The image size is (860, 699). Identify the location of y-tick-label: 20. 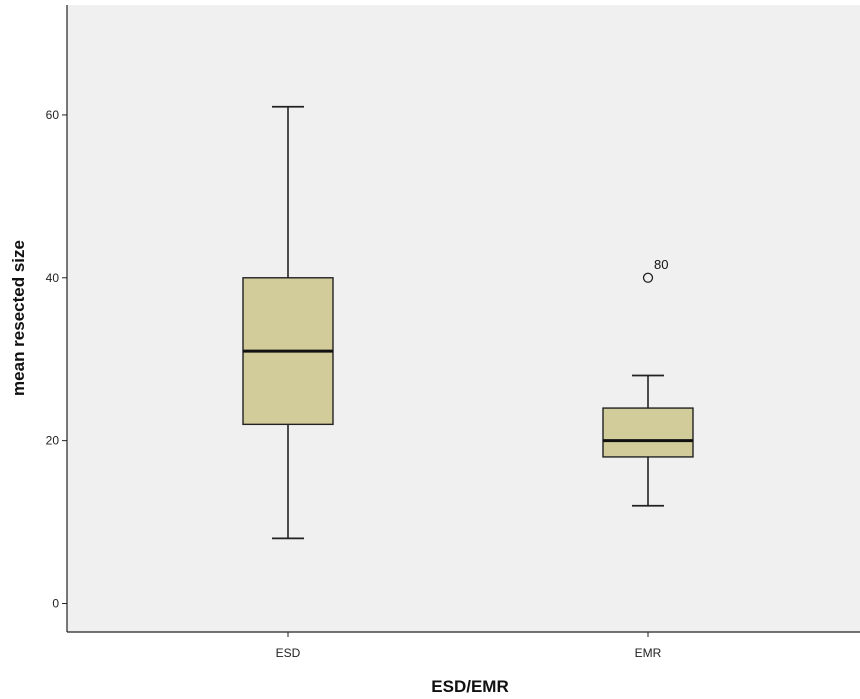
(53, 441).